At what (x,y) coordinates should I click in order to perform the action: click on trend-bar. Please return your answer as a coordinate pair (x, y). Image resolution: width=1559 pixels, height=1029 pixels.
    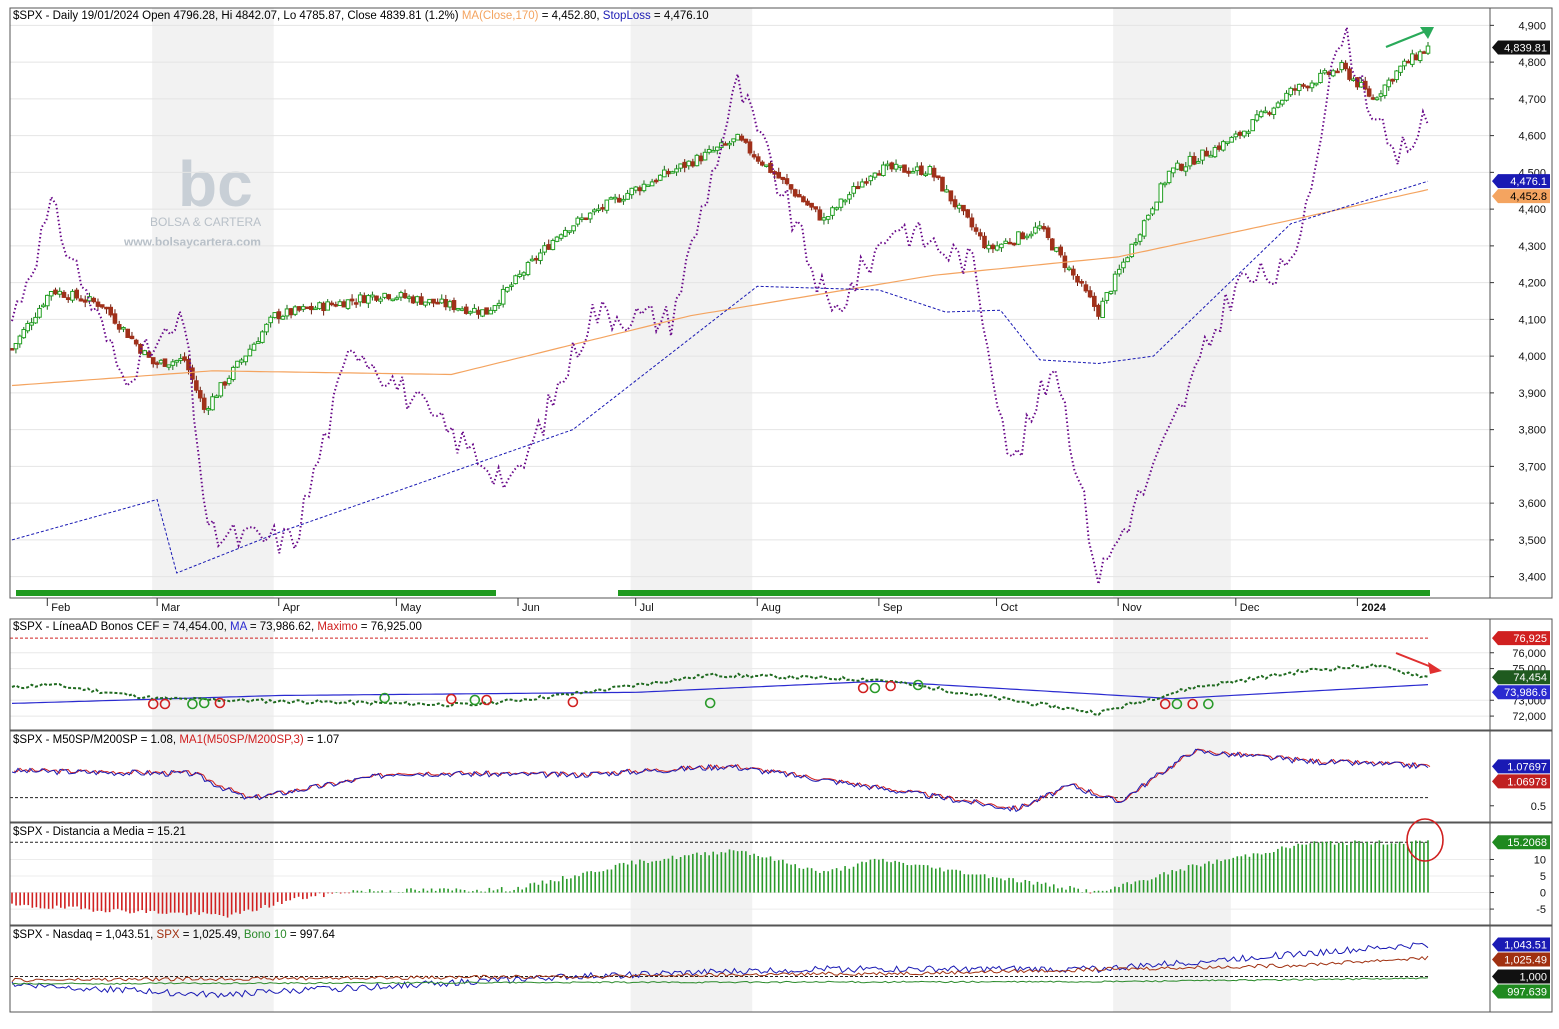
    Looking at the image, I should click on (1024, 593).